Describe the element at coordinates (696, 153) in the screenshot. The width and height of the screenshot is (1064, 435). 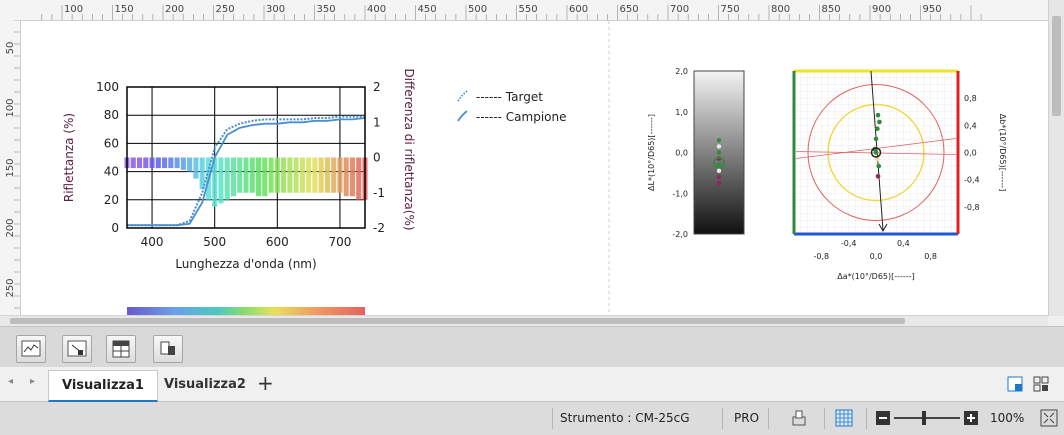
I see `lightness-difference-chart: 2,0 1,0 0,0 -1,0 -2,0 ΔL*(10°/D65)[------]` at that location.